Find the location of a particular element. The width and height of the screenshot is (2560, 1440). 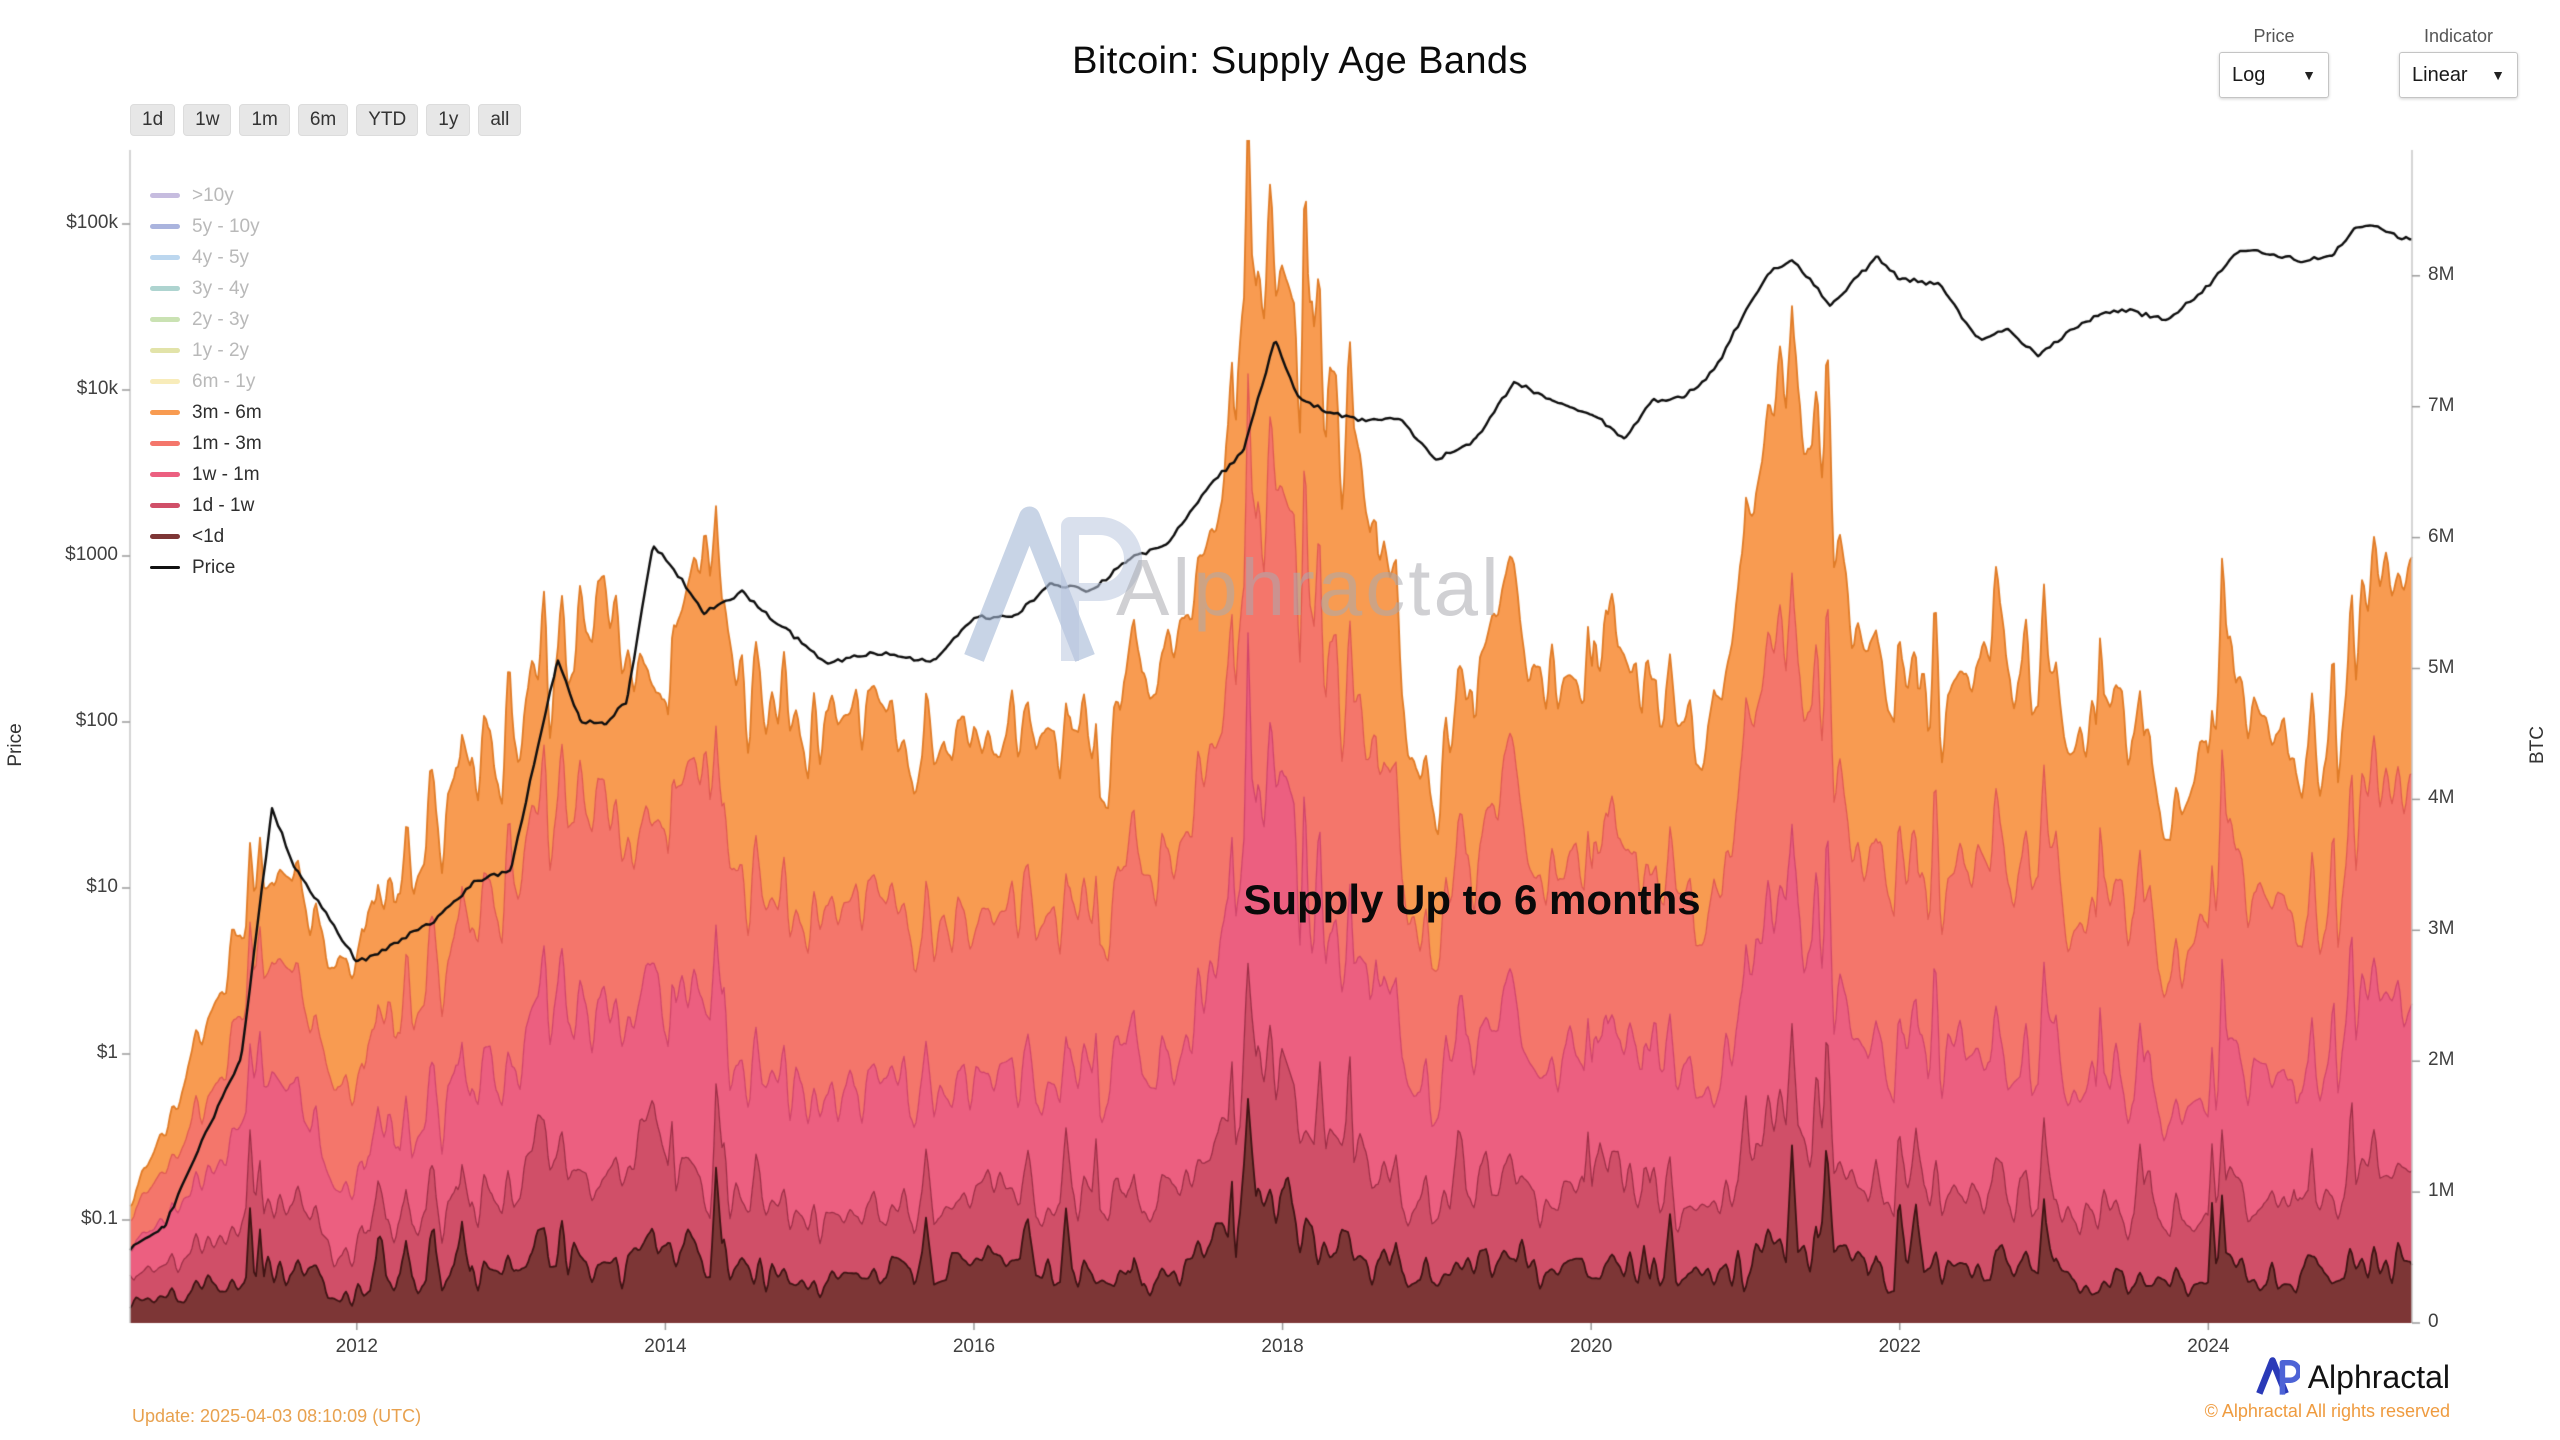

year-tick-2014: 2014 is located at coordinates (665, 1346).